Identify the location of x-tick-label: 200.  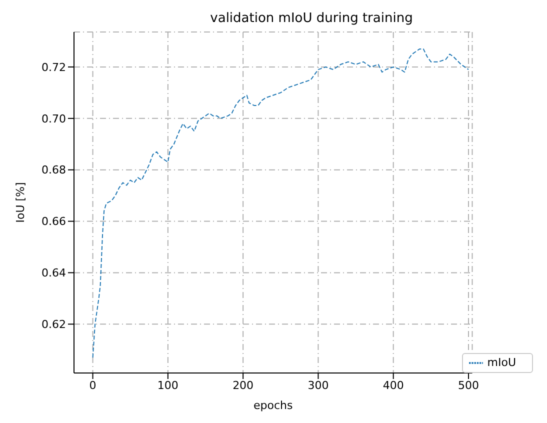
(243, 385).